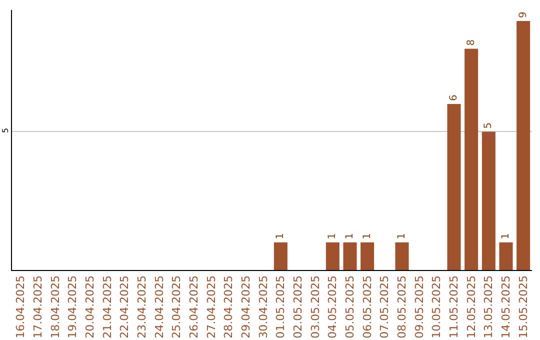 The width and height of the screenshot is (540, 340). Describe the element at coordinates (177, 306) in the screenshot. I see `x-tick-label: 25.04.2025` at that location.